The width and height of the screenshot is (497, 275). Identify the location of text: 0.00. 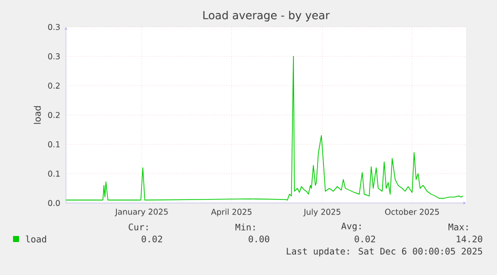
(259, 239).